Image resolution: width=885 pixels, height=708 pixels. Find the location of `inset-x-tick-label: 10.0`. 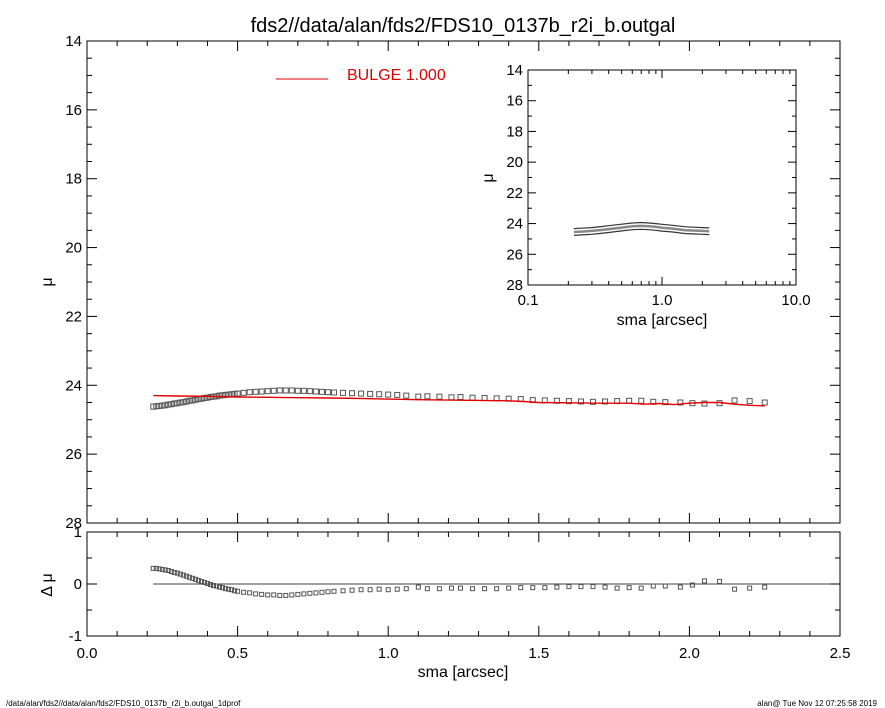

inset-x-tick-label: 10.0 is located at coordinates (795, 300).